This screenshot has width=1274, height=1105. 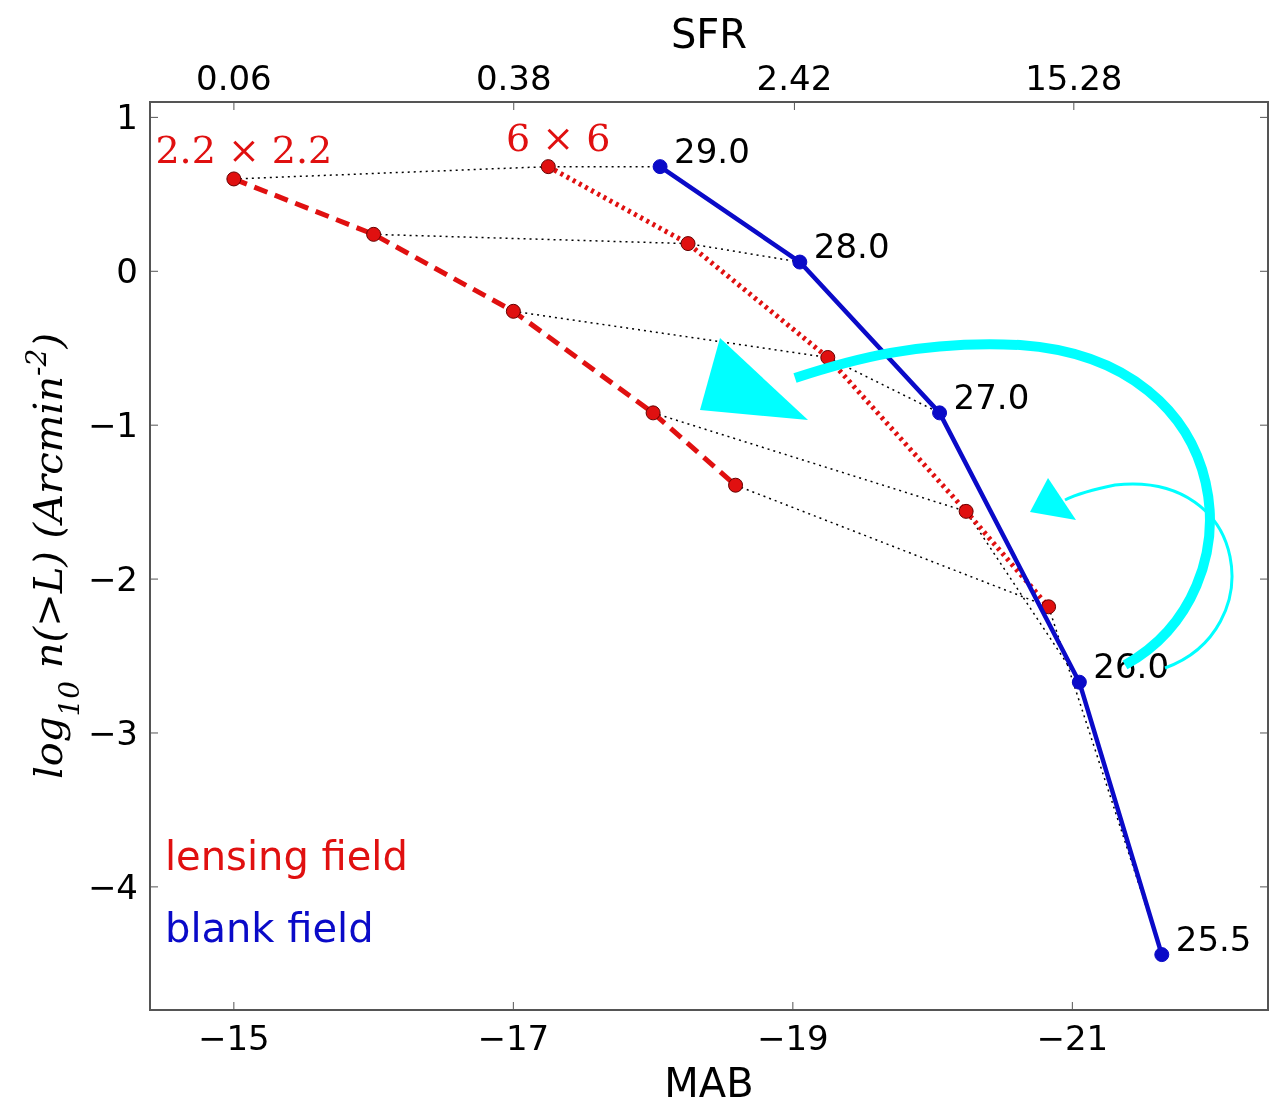 I want to click on annotation: lensing field, so click(x=286, y=856).